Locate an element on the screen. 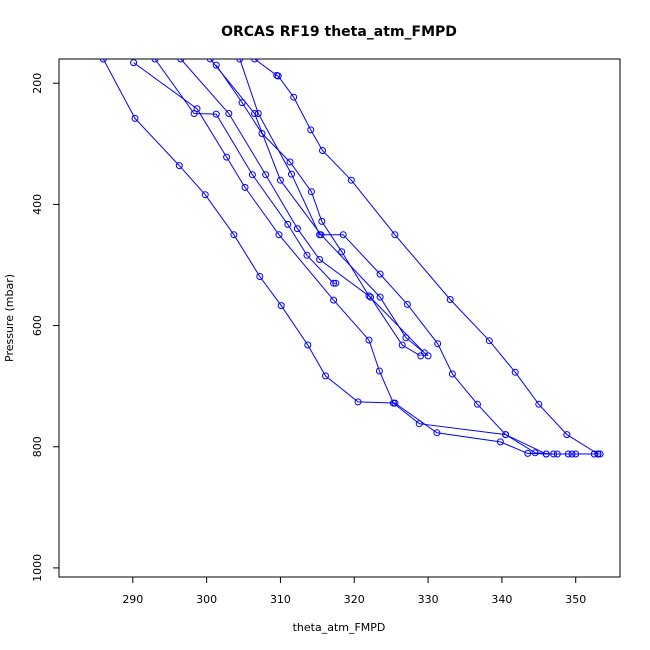 Image resolution: width=650 pixels, height=650 pixels. x-tick-label: 290 is located at coordinates (132, 599).